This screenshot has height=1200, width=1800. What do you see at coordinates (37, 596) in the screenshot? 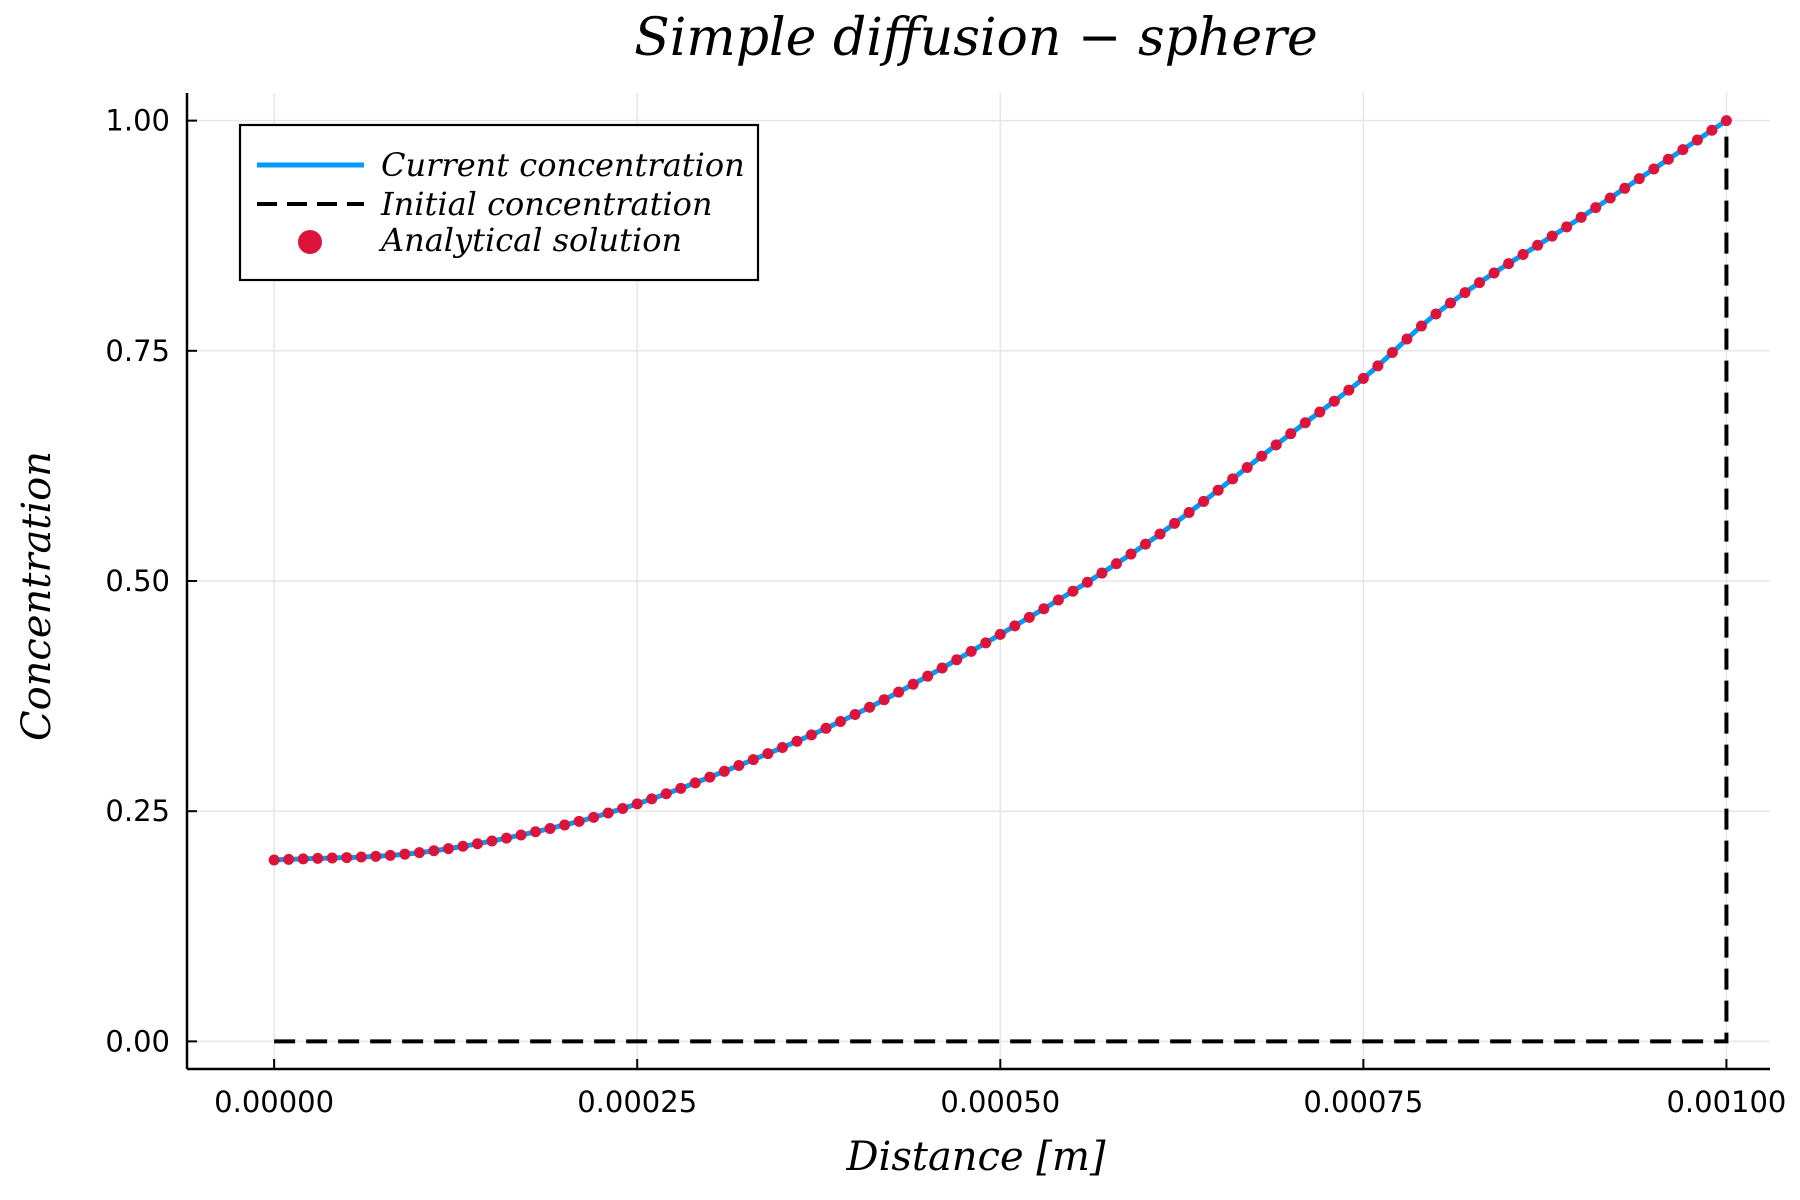
I see `y-axis-title: Concentration` at bounding box center [37, 596].